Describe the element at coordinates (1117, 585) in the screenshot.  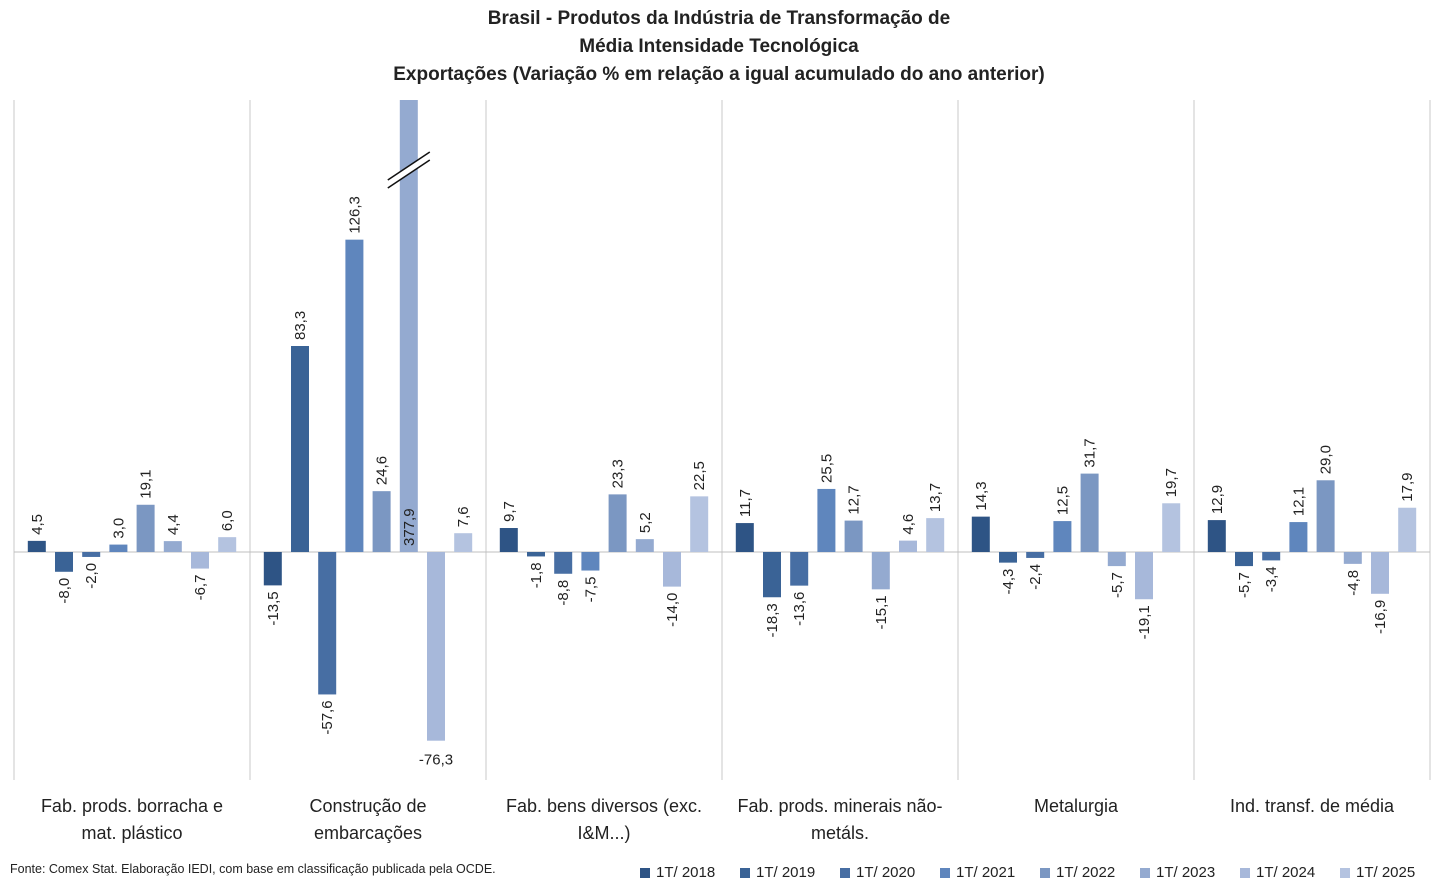
I see `value-label: -5,7` at that location.